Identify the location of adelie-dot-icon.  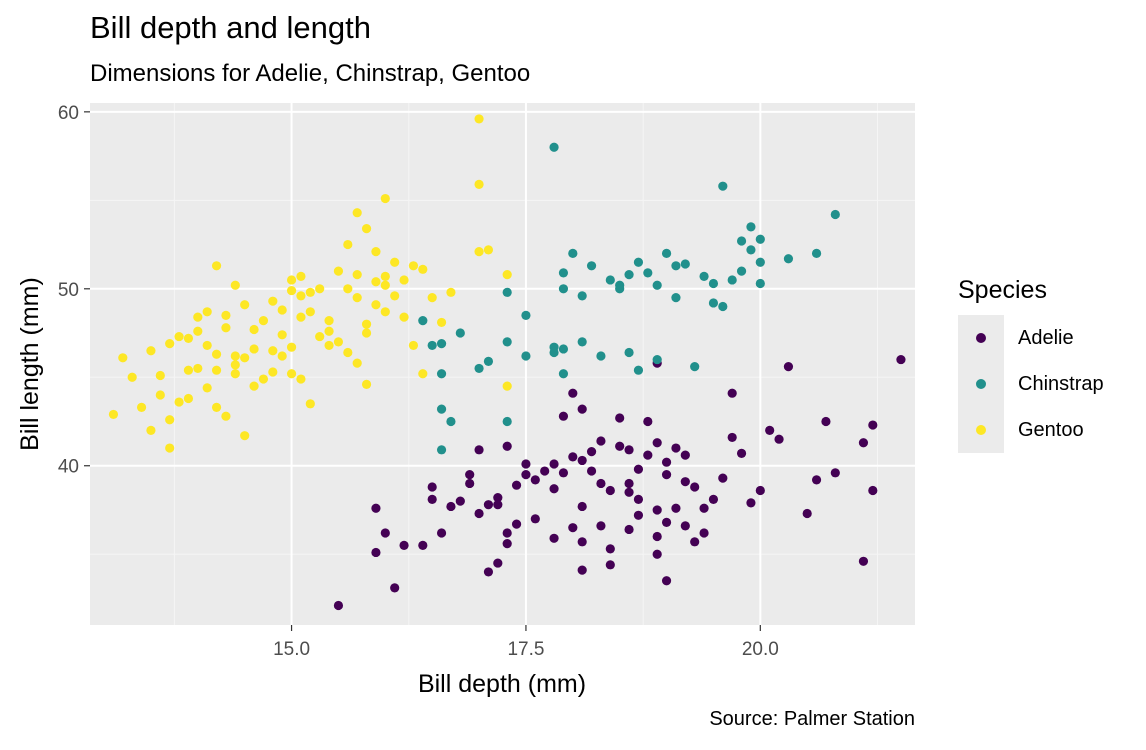
(981, 338).